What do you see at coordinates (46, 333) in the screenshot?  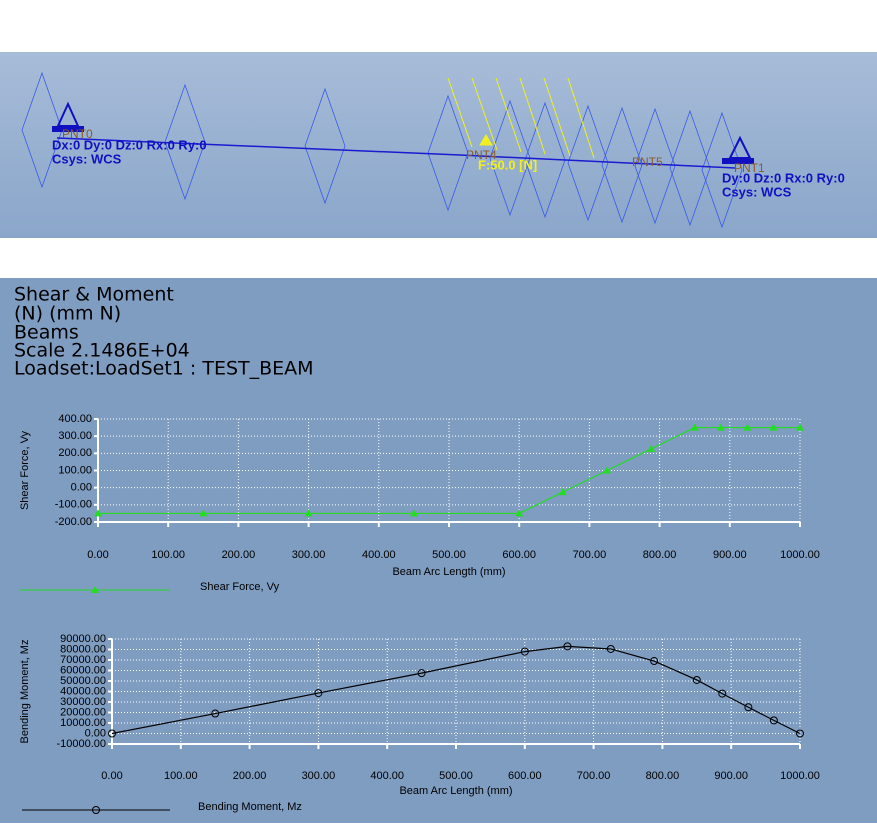 I see `header-line: Beams` at bounding box center [46, 333].